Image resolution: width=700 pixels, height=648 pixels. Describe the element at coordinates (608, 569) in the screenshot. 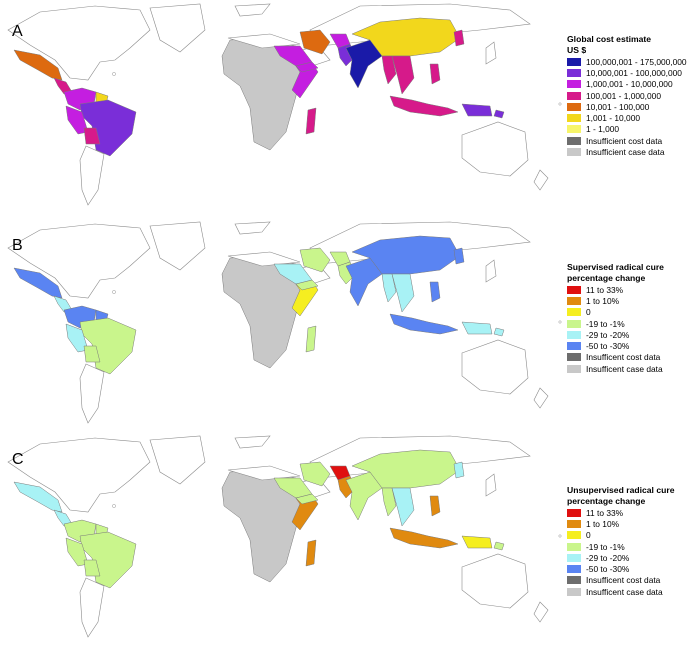

I see `legend-label: -50 to -30%` at that location.